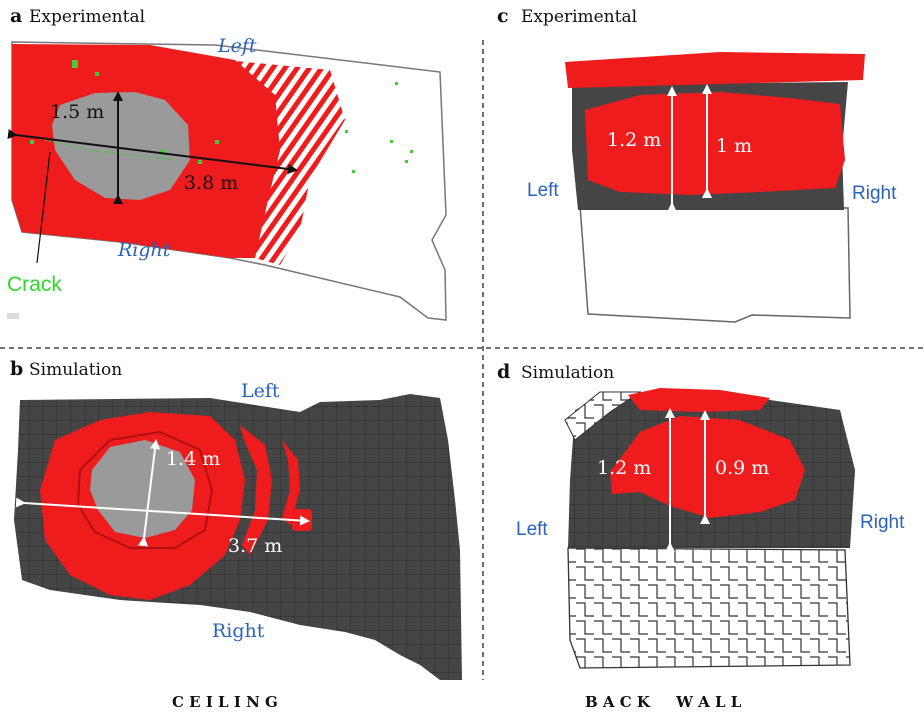 Image resolution: width=924 pixels, height=713 pixels. I want to click on panel-d-lower-wall, so click(709, 608).